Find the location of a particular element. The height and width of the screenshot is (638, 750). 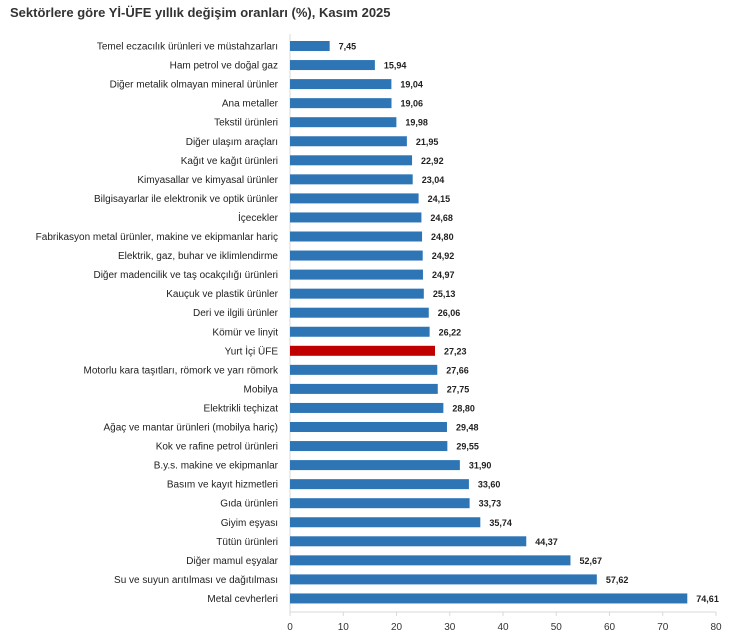

category-label: Elektrik, gaz, buhar ve iklimlendirme is located at coordinates (198, 256).